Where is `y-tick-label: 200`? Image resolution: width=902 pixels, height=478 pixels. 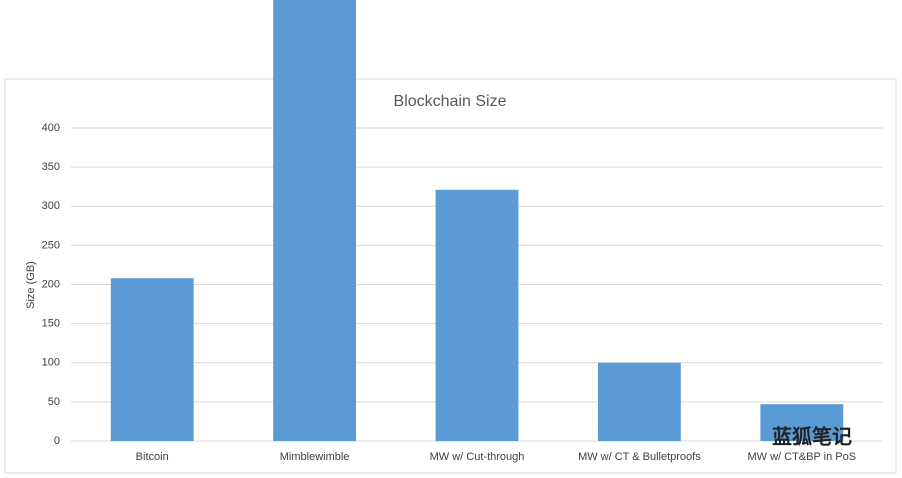
y-tick-label: 200 is located at coordinates (51, 284).